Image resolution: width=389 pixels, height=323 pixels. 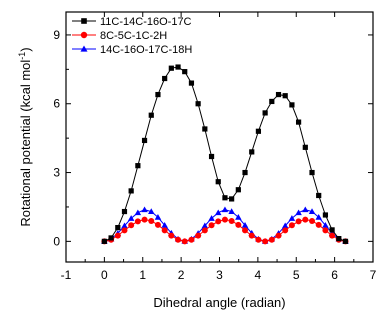 I want to click on y-axis-title-end: ), so click(x=25, y=49).